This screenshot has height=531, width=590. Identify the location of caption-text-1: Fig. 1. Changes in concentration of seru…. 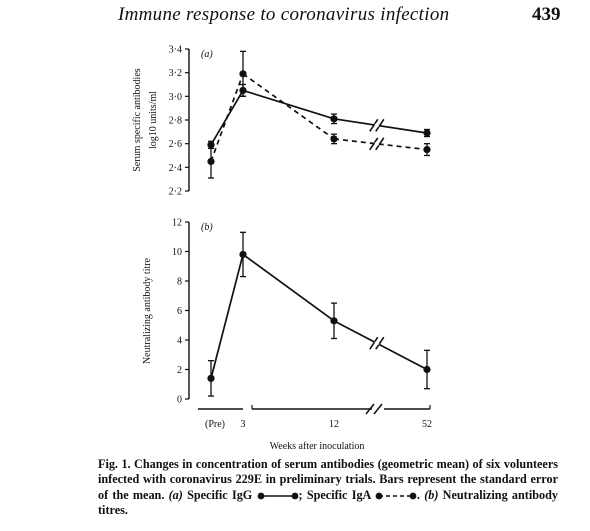
(328, 479).